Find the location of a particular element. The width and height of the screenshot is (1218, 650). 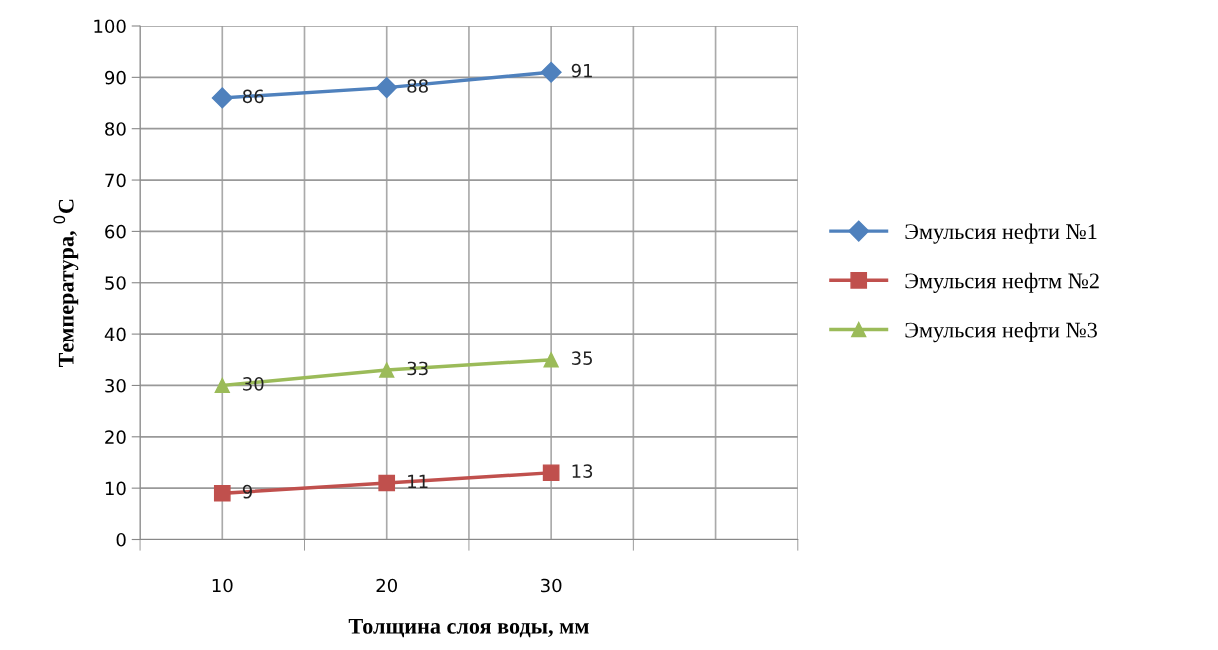

data-label: 35 is located at coordinates (581, 358).